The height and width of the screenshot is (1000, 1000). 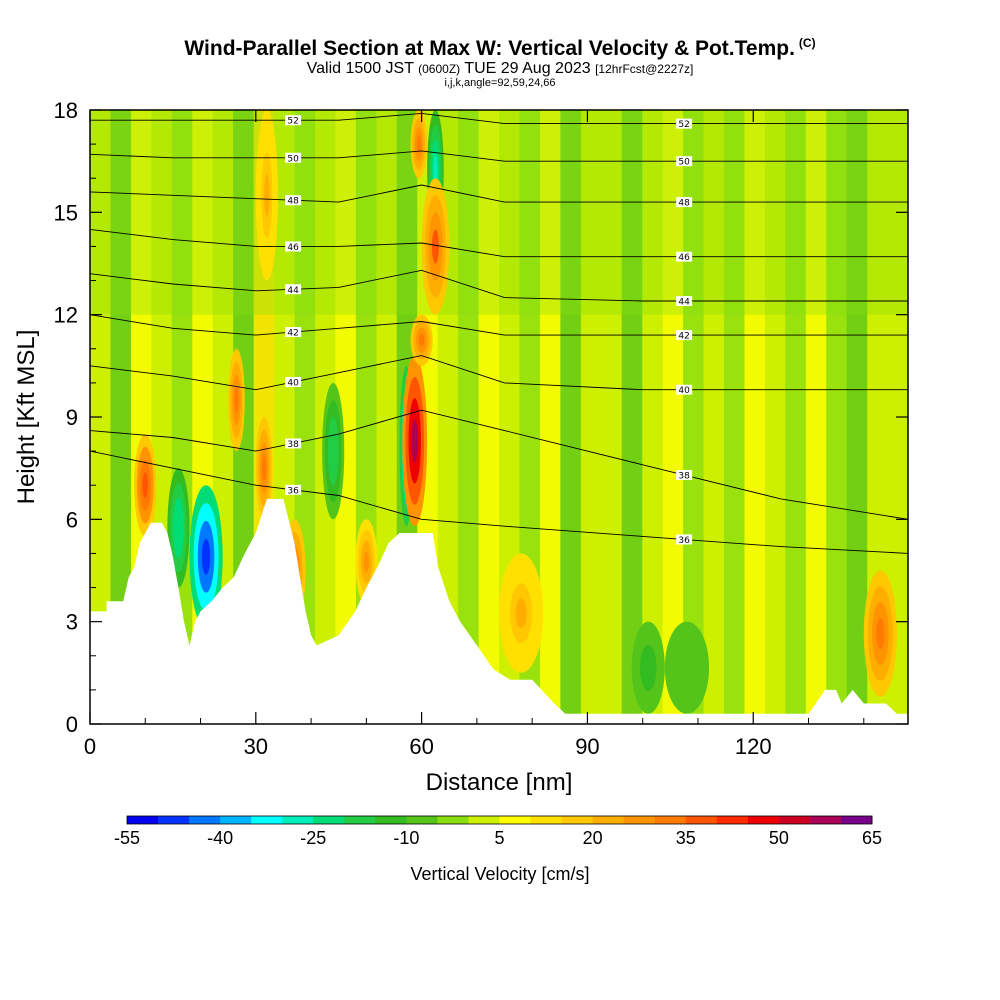 I want to click on colorbar-title: Vertical Velocity [cm/s], so click(x=499, y=874).